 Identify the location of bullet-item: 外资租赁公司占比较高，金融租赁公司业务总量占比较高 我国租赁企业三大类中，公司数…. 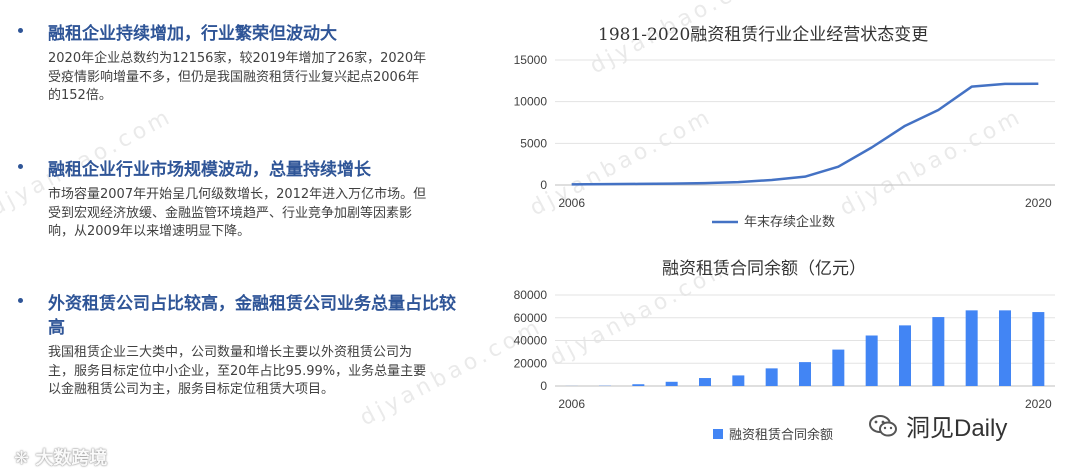
(238, 346).